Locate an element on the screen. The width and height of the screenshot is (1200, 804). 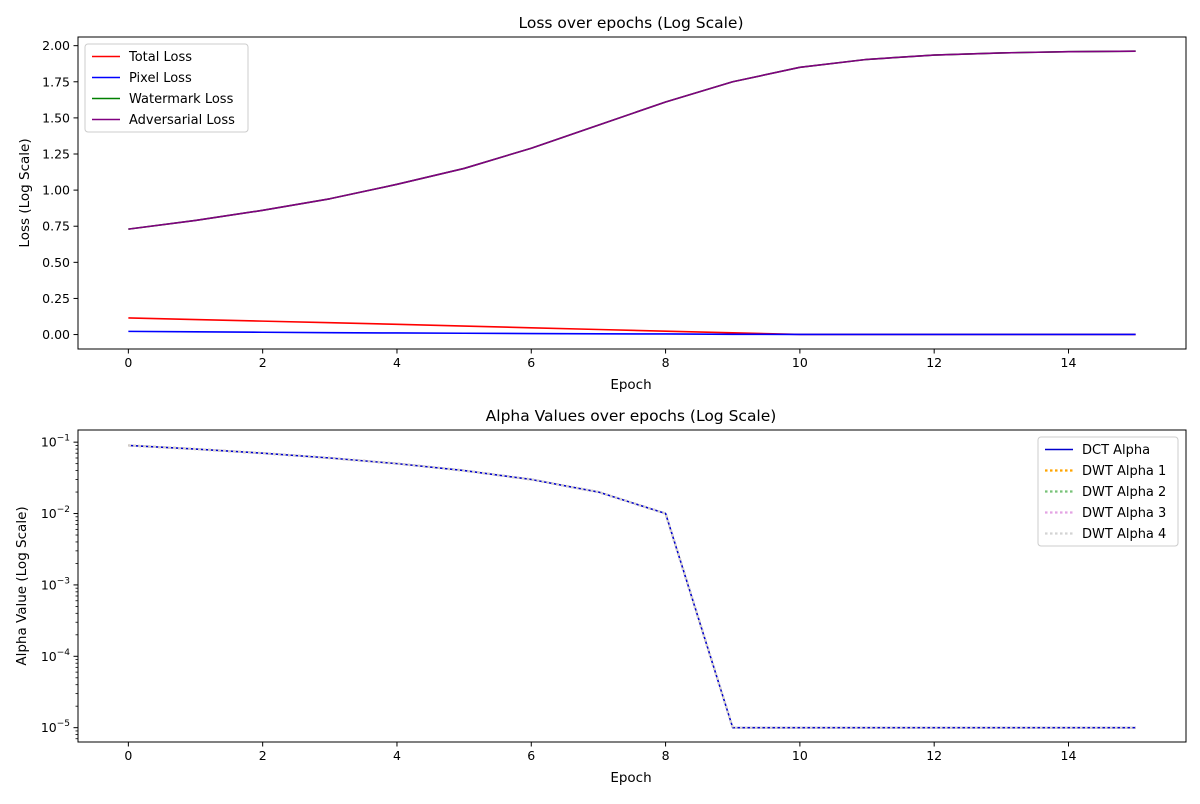
y-tick-label: 10⁻⁴ is located at coordinates (55, 656).